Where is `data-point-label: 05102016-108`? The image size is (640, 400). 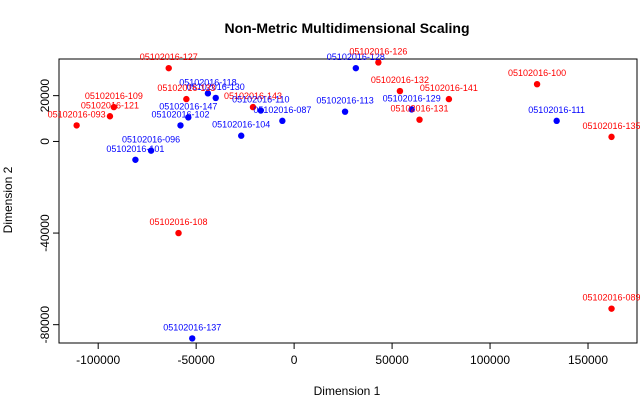
data-point-label: 05102016-108 is located at coordinates (178, 222).